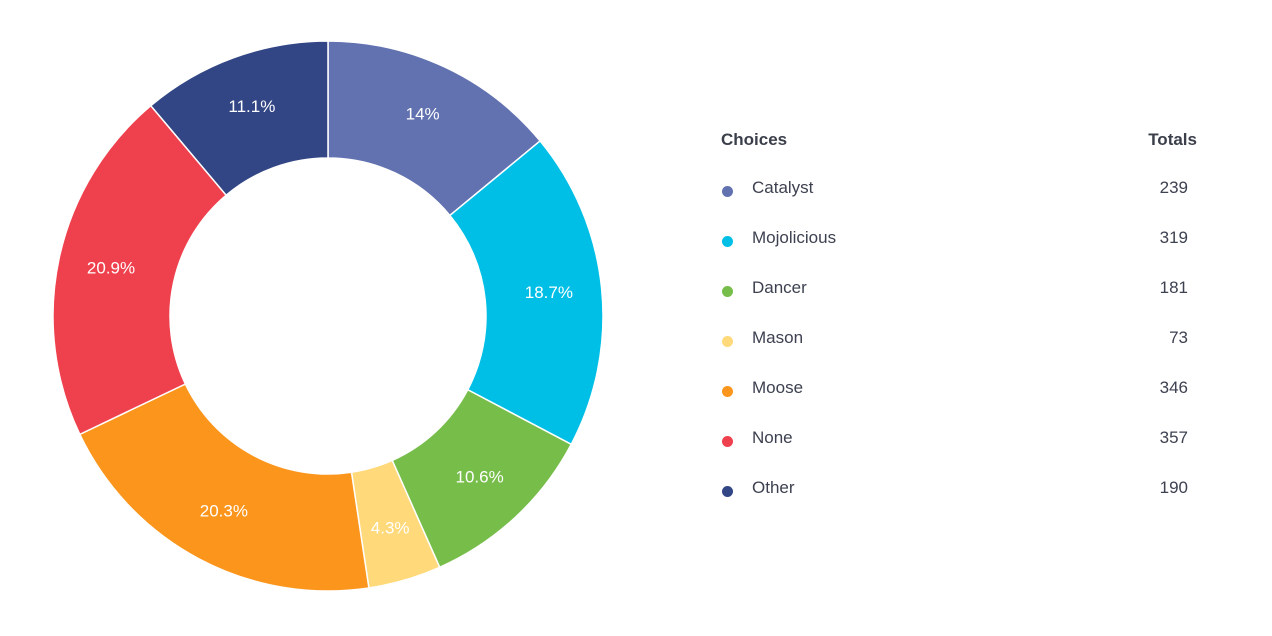 The height and width of the screenshot is (636, 1272). Describe the element at coordinates (959, 403) in the screenshot. I see `legend-row-moose: Moose 346` at that location.